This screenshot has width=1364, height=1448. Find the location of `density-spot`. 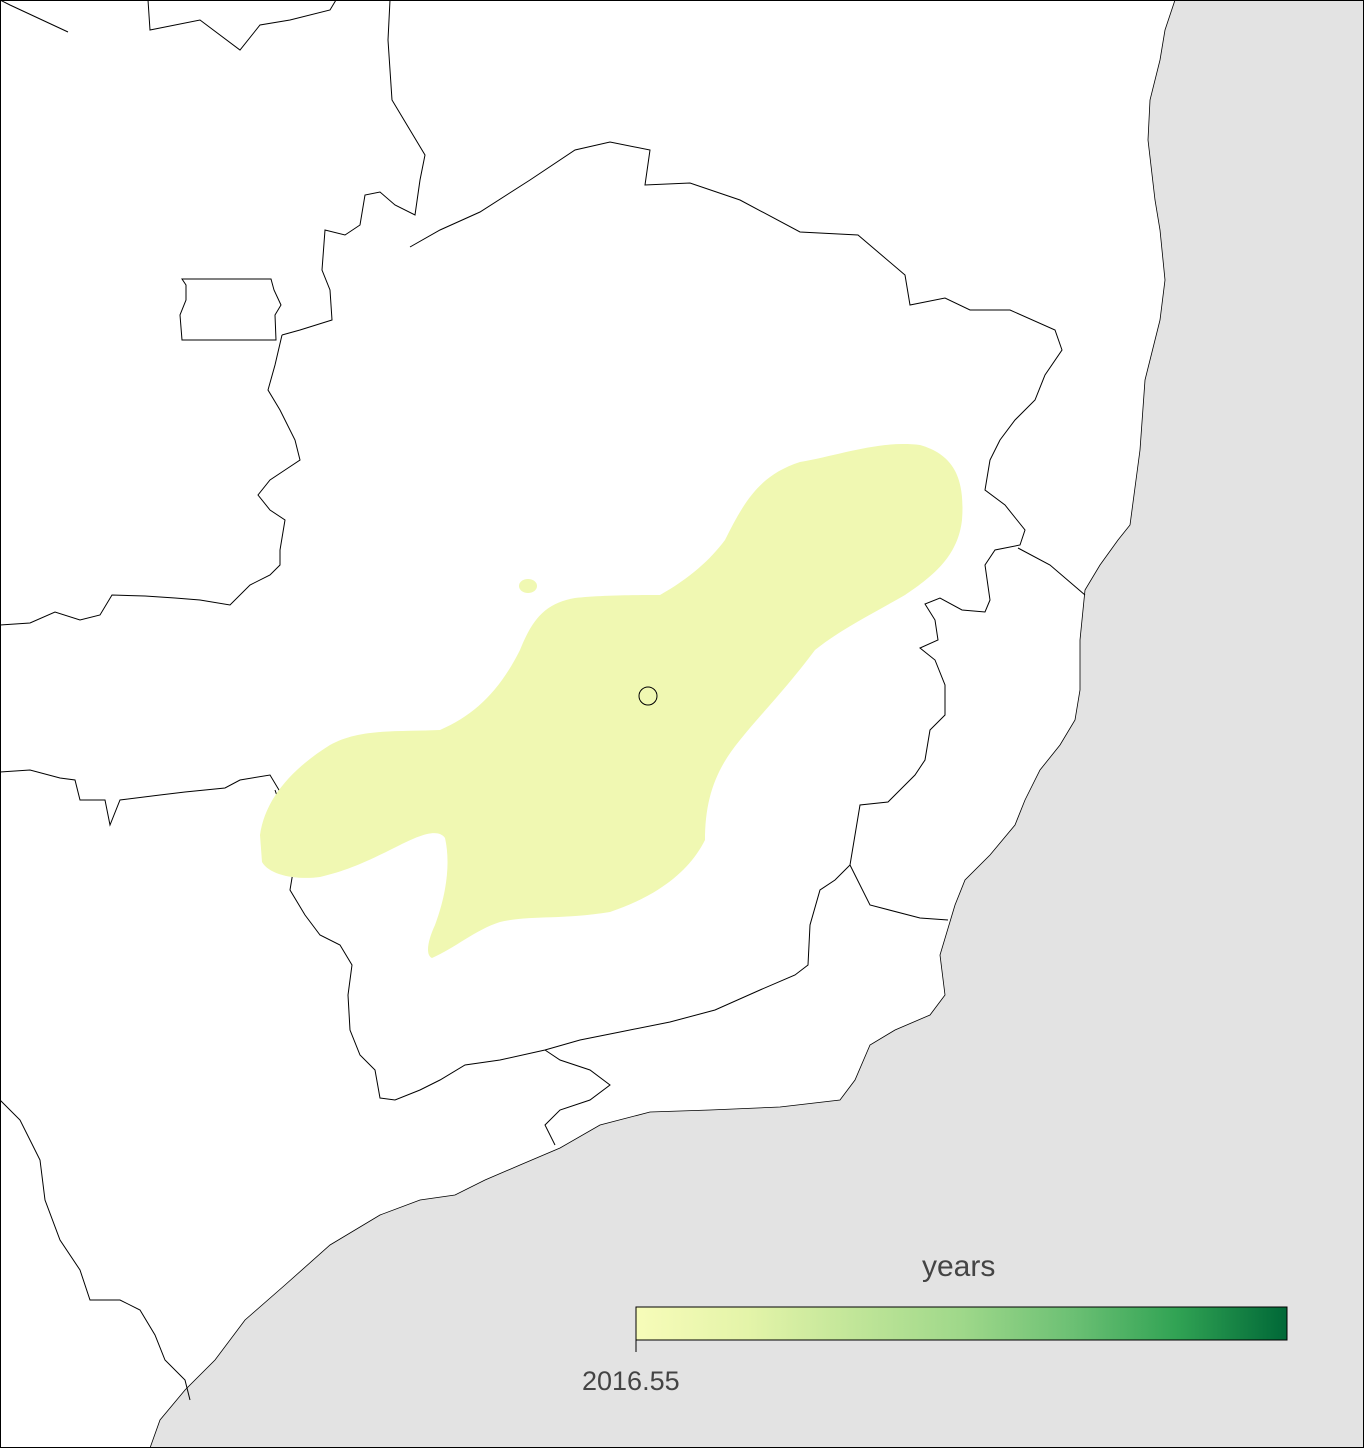

density-spot is located at coordinates (528, 586).